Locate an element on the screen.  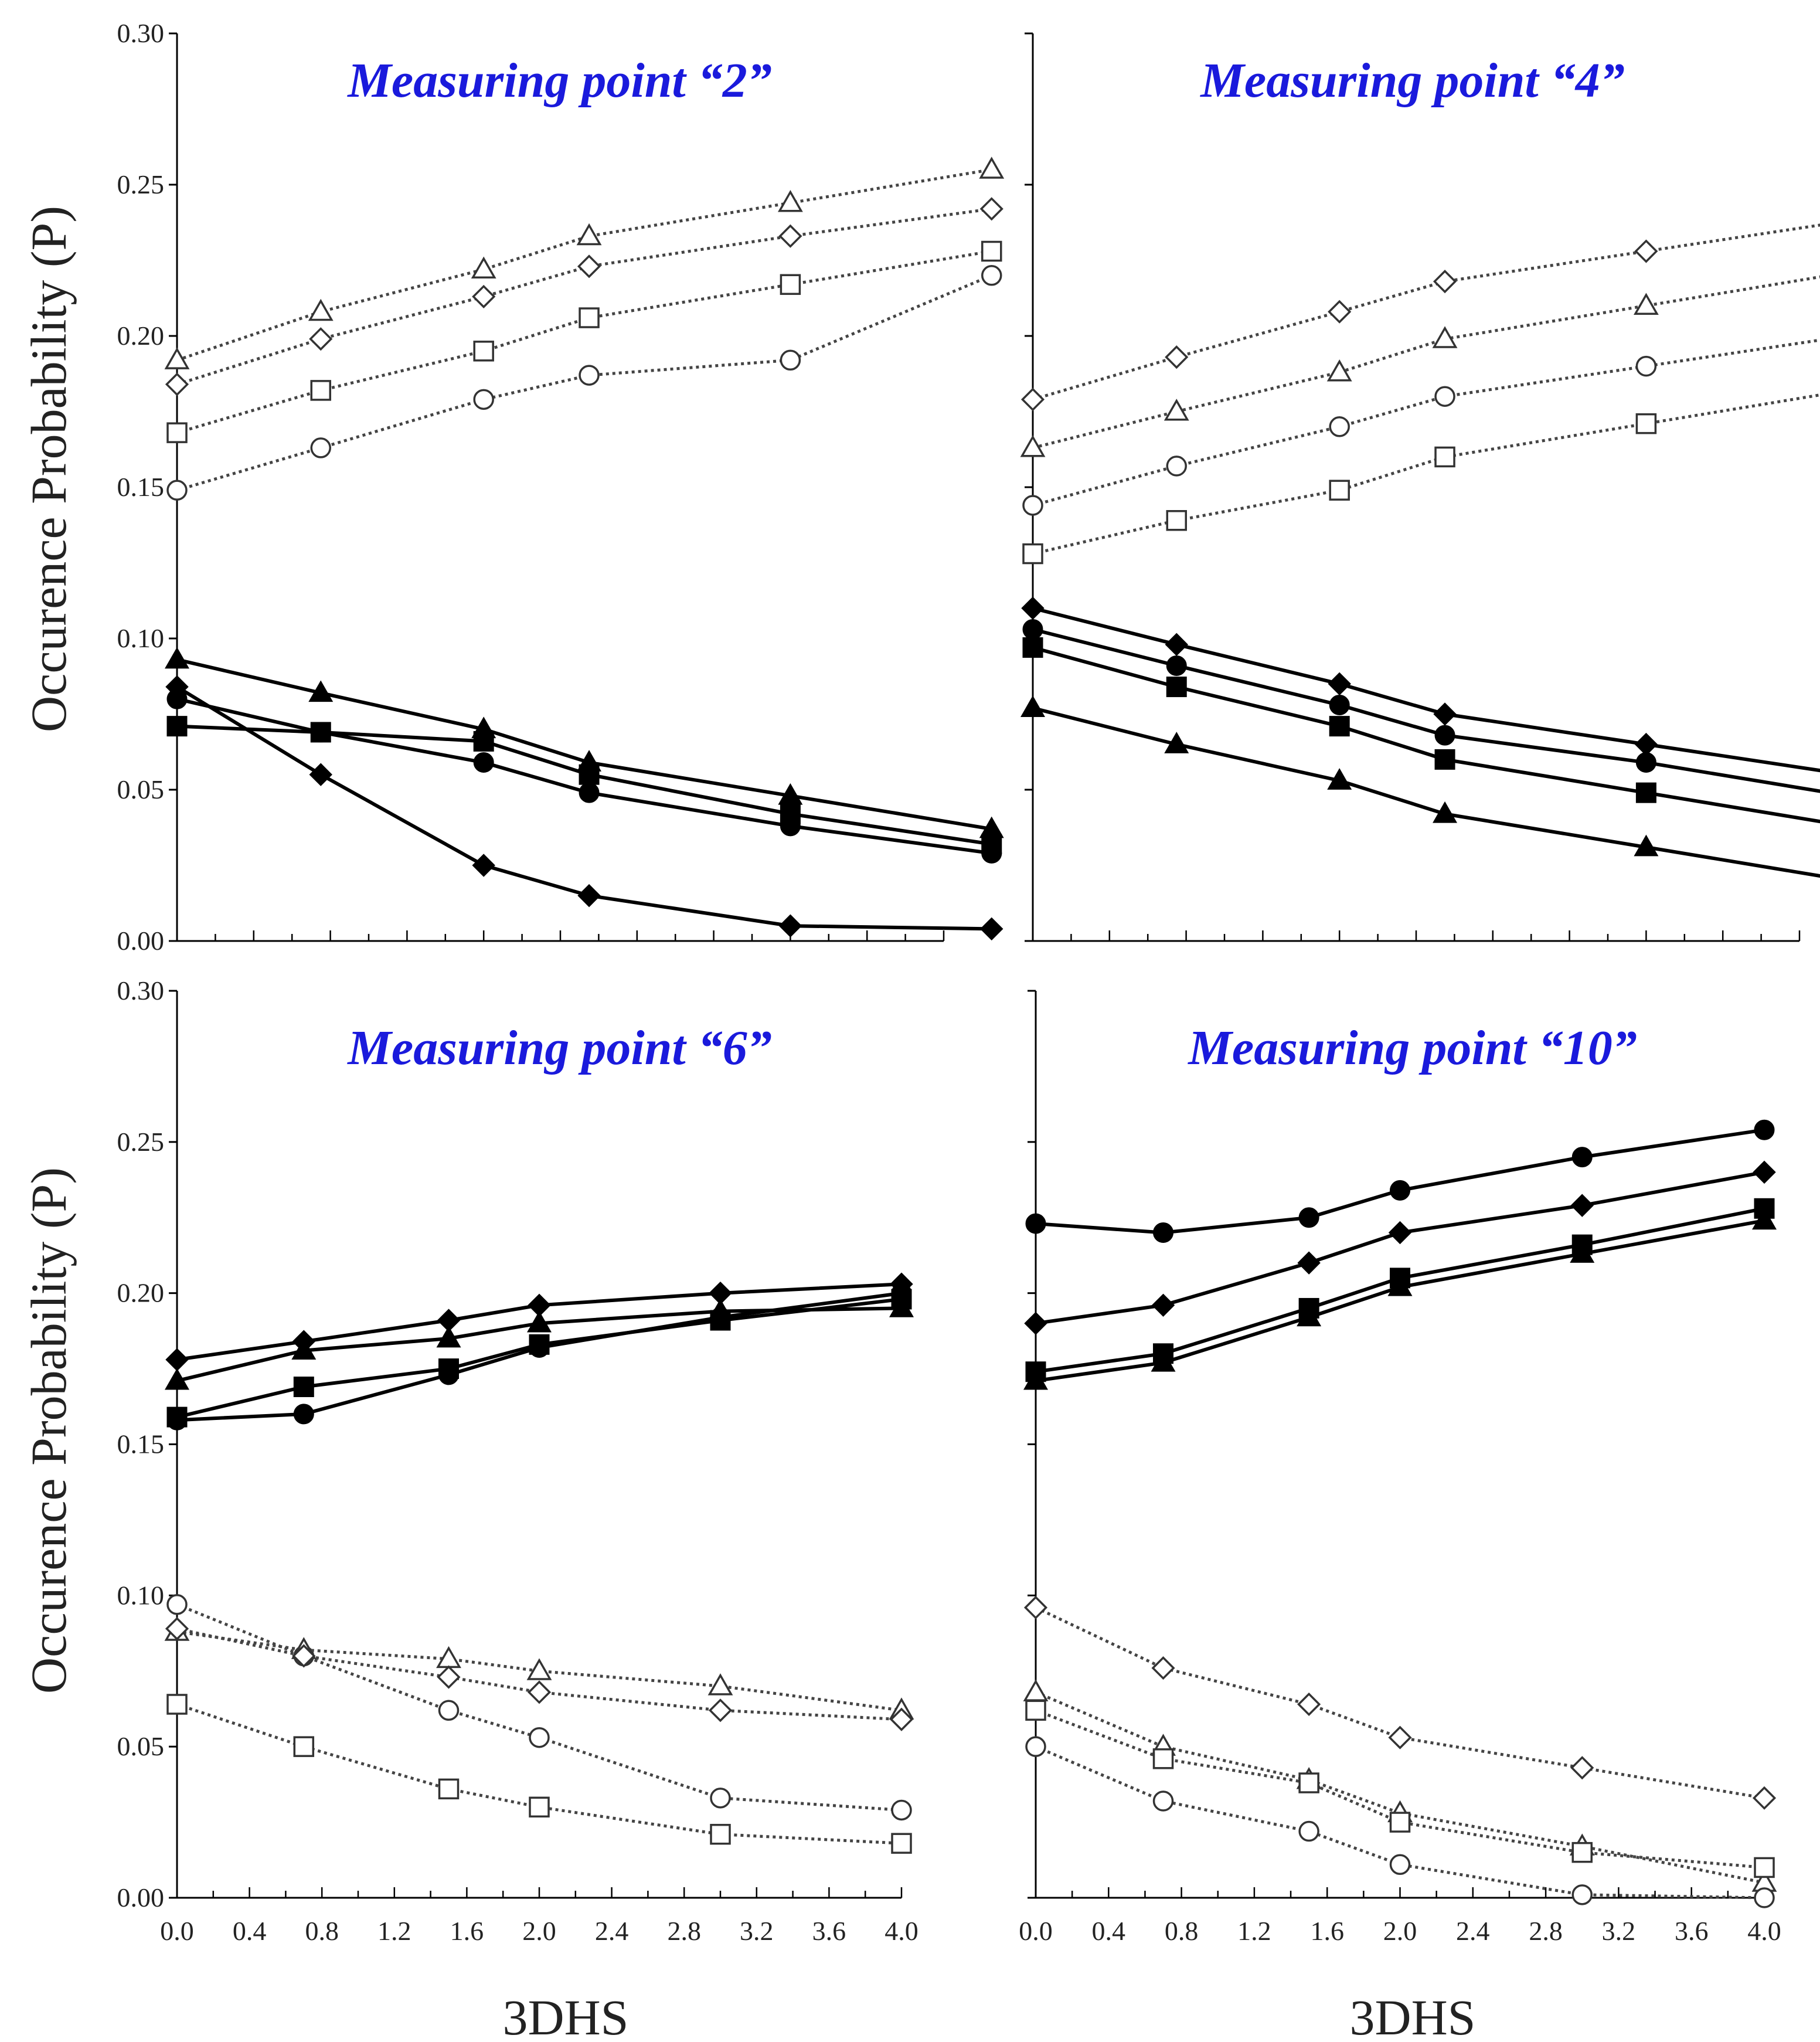
x-axis-label-right: 3DHS is located at coordinates (1412, 2015).